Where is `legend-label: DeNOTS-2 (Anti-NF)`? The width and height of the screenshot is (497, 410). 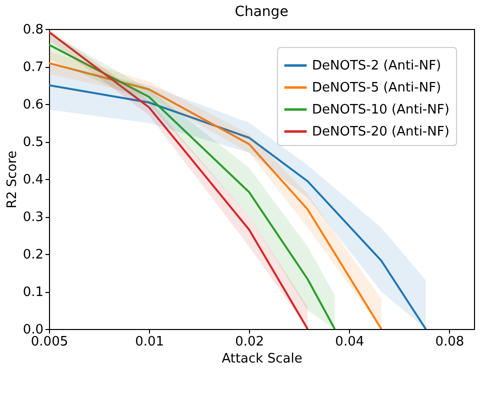 legend-label: DeNOTS-2 (Anti-NF) is located at coordinates (377, 66).